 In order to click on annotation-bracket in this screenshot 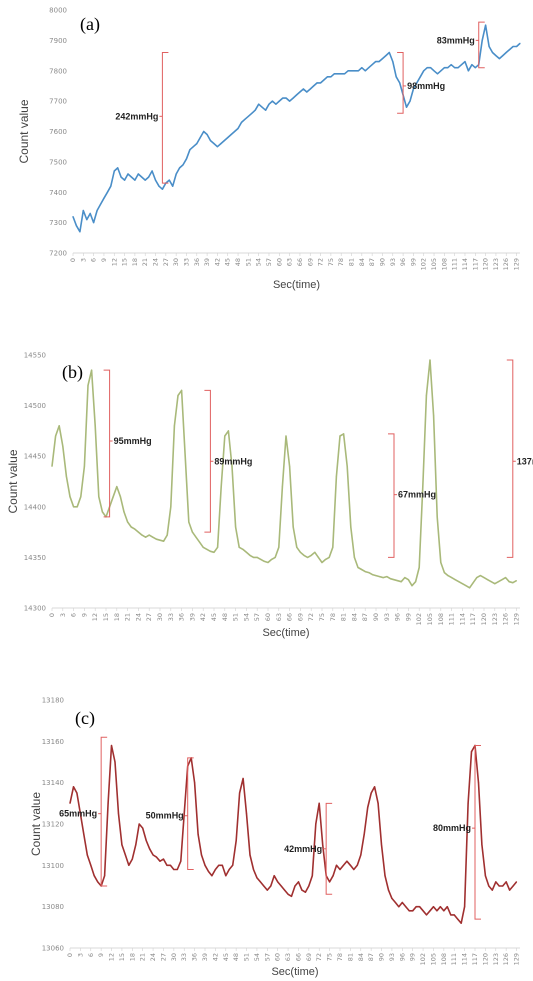, I will do `click(207, 461)`.